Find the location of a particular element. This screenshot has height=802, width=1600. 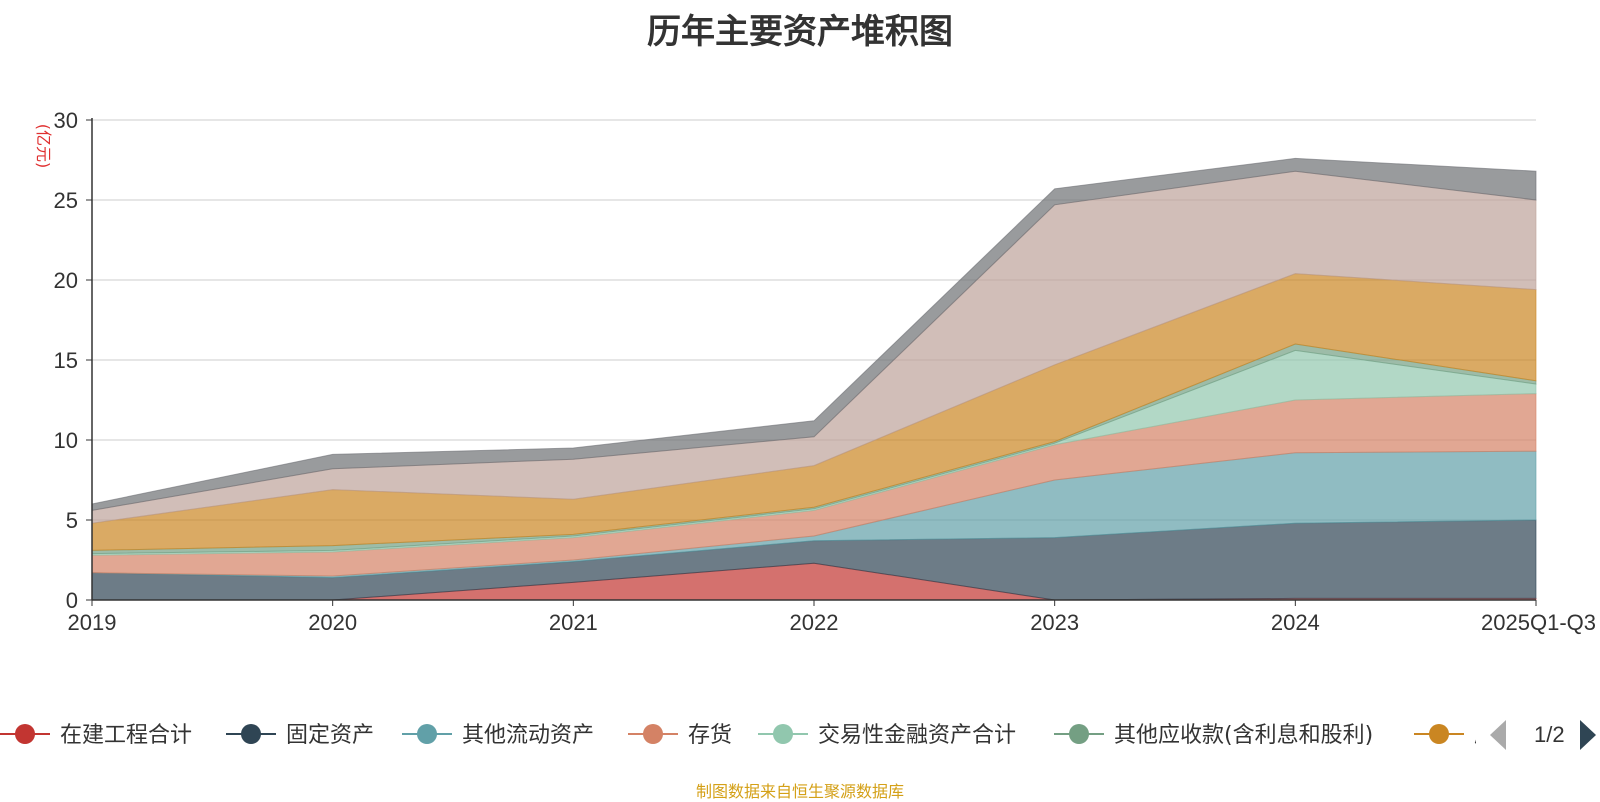

legend-label: 存货 is located at coordinates (710, 735).